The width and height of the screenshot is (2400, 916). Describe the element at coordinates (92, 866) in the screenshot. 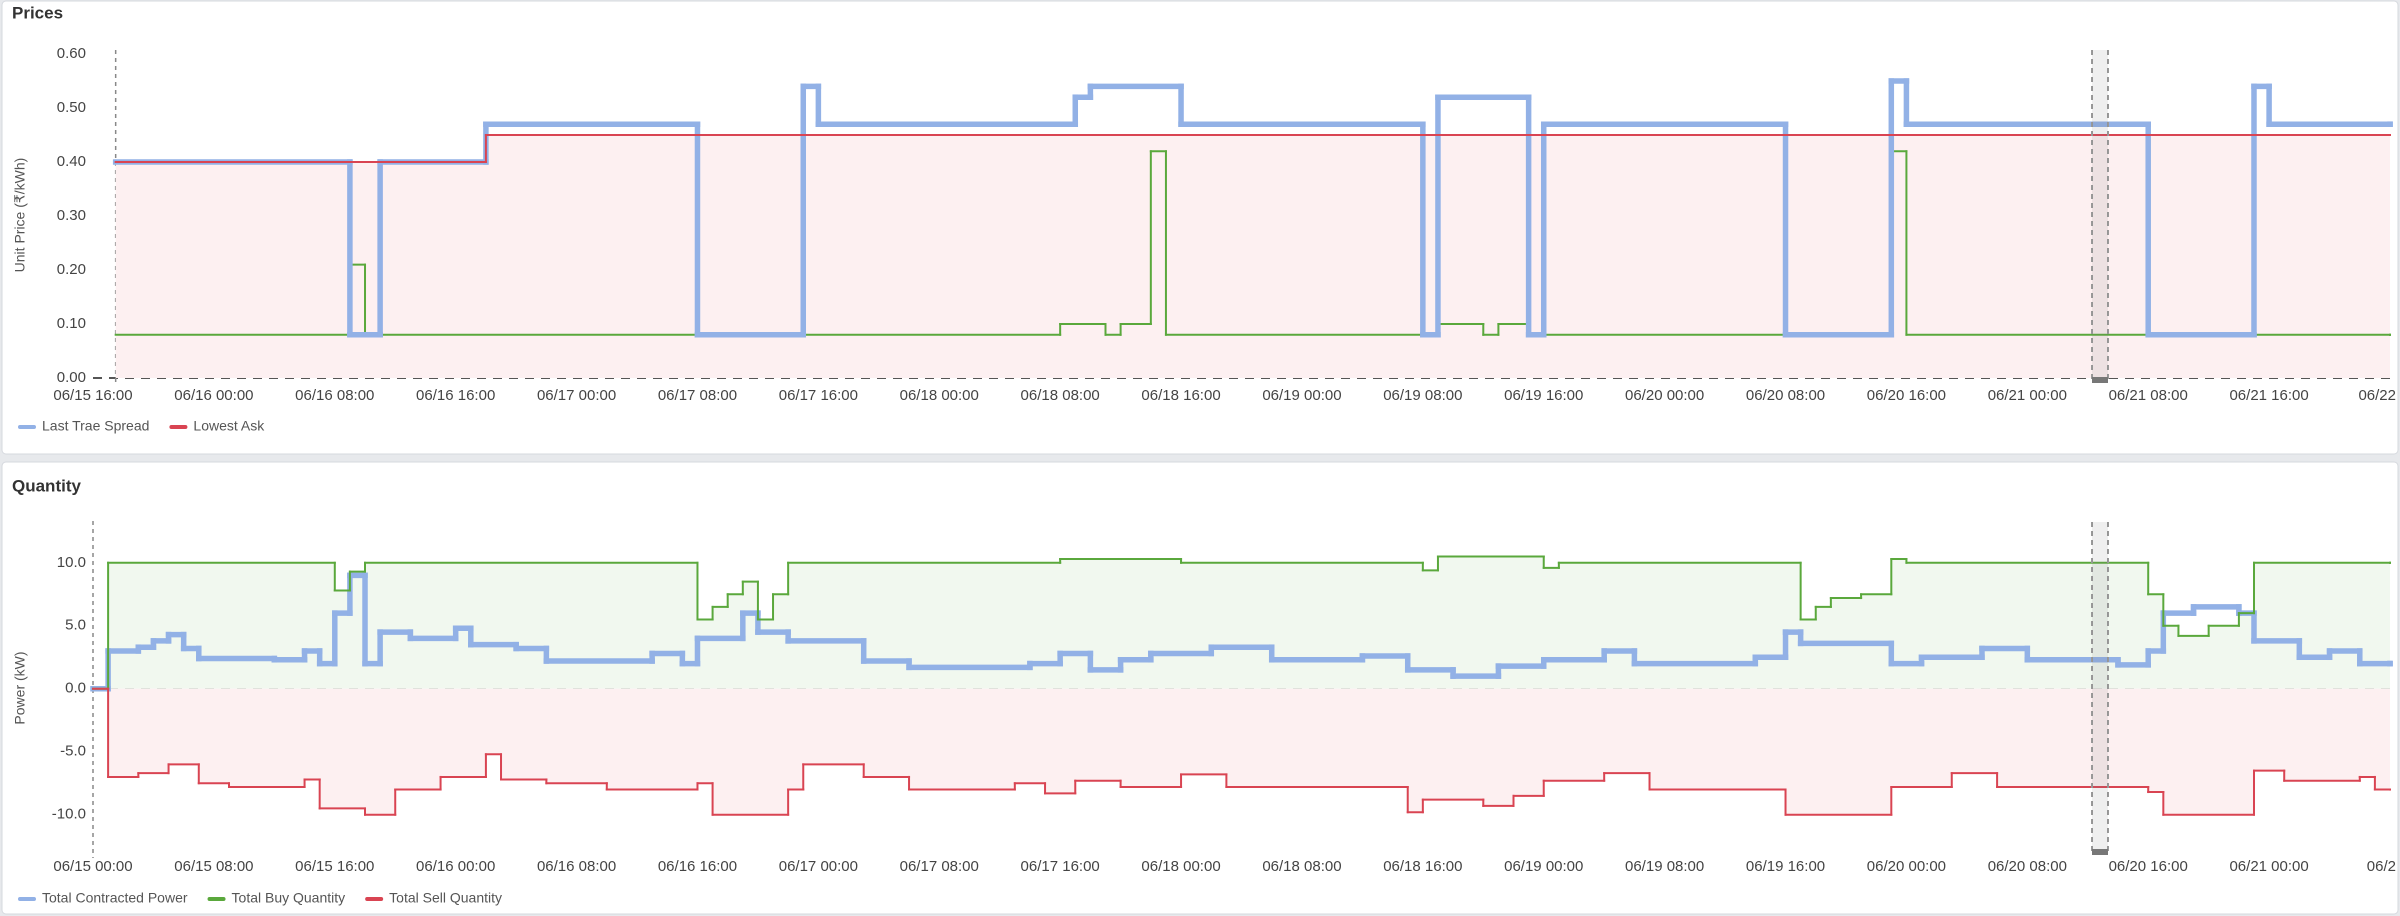

I see `x-tick-label: 06/15 00:00` at that location.